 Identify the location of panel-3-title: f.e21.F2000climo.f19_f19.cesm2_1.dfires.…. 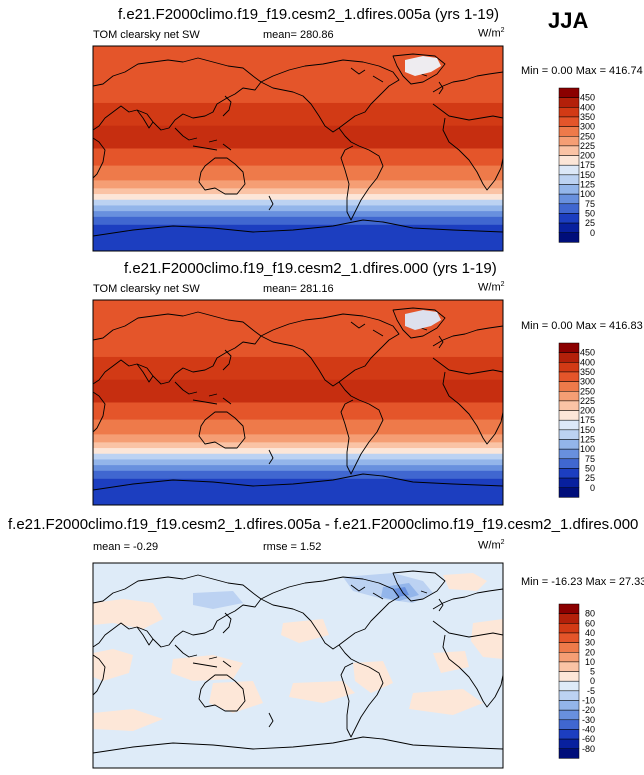
(323, 524).